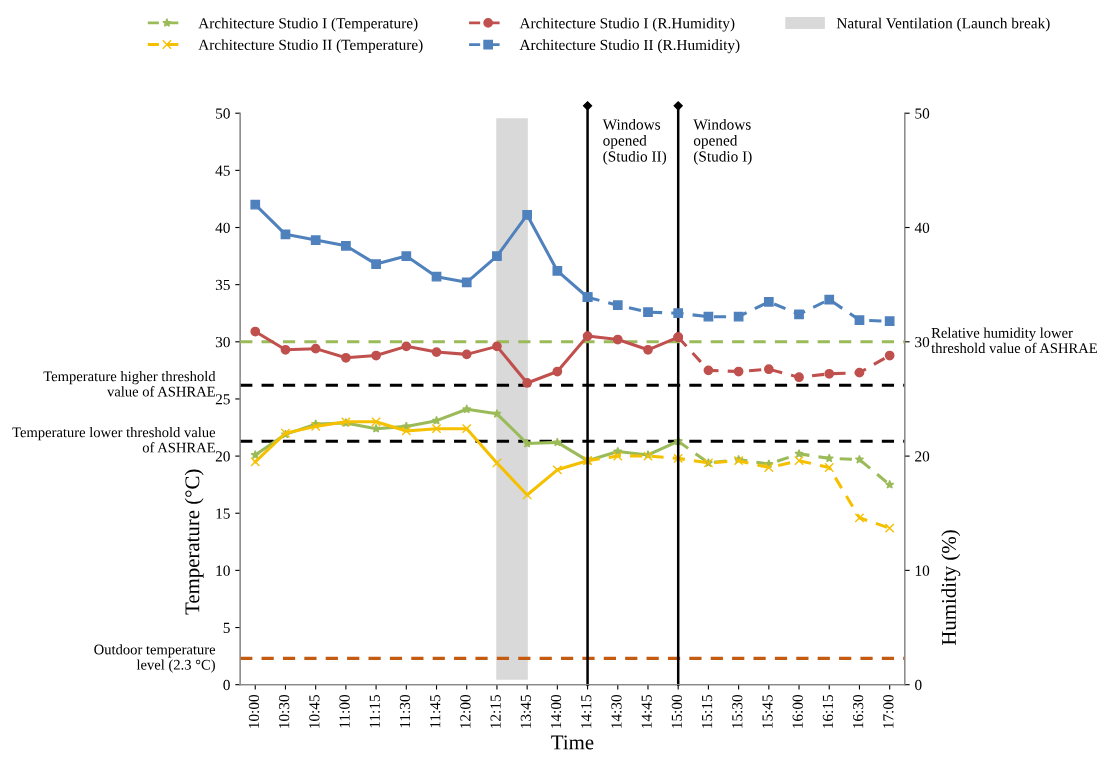  Describe the element at coordinates (707, 711) in the screenshot. I see `x-tick-label: 15:15` at that location.